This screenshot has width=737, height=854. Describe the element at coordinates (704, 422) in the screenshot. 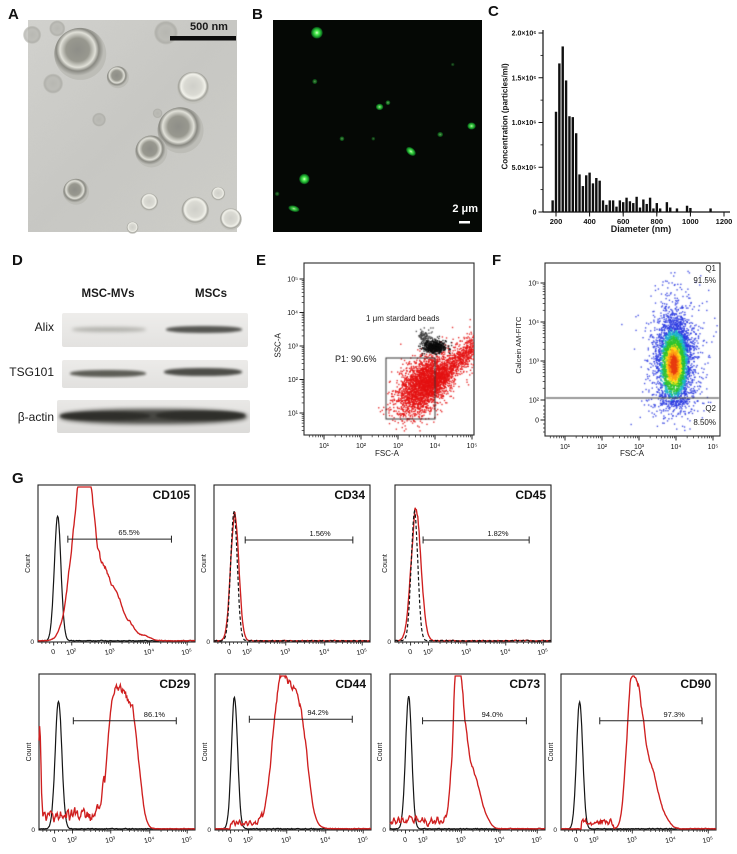

I see `q2-percent: 8.50%` at that location.